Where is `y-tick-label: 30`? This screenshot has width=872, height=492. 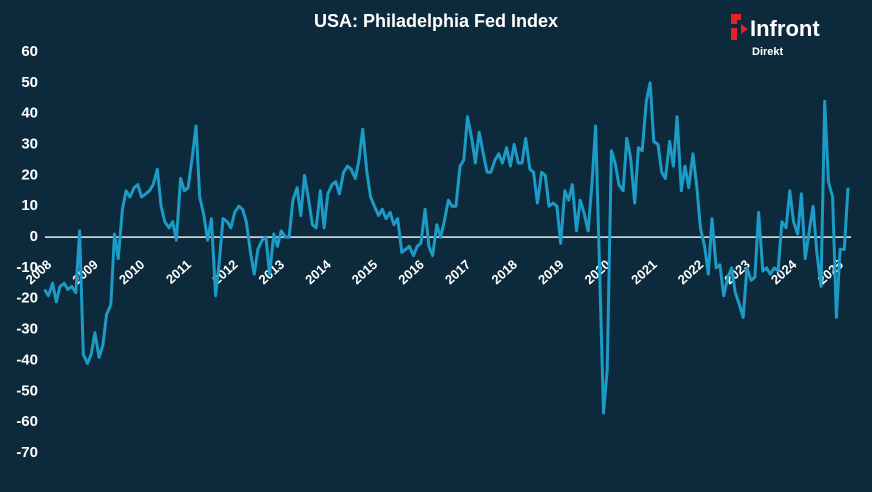 y-tick-label: 30 is located at coordinates (29, 144).